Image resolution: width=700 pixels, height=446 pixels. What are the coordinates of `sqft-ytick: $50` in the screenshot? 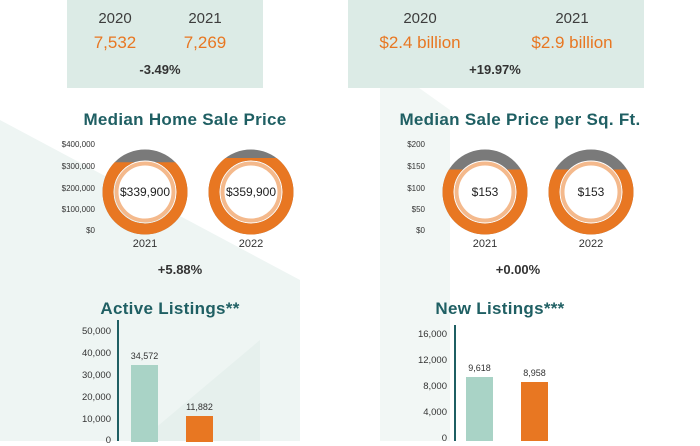 It's located at (418, 209).